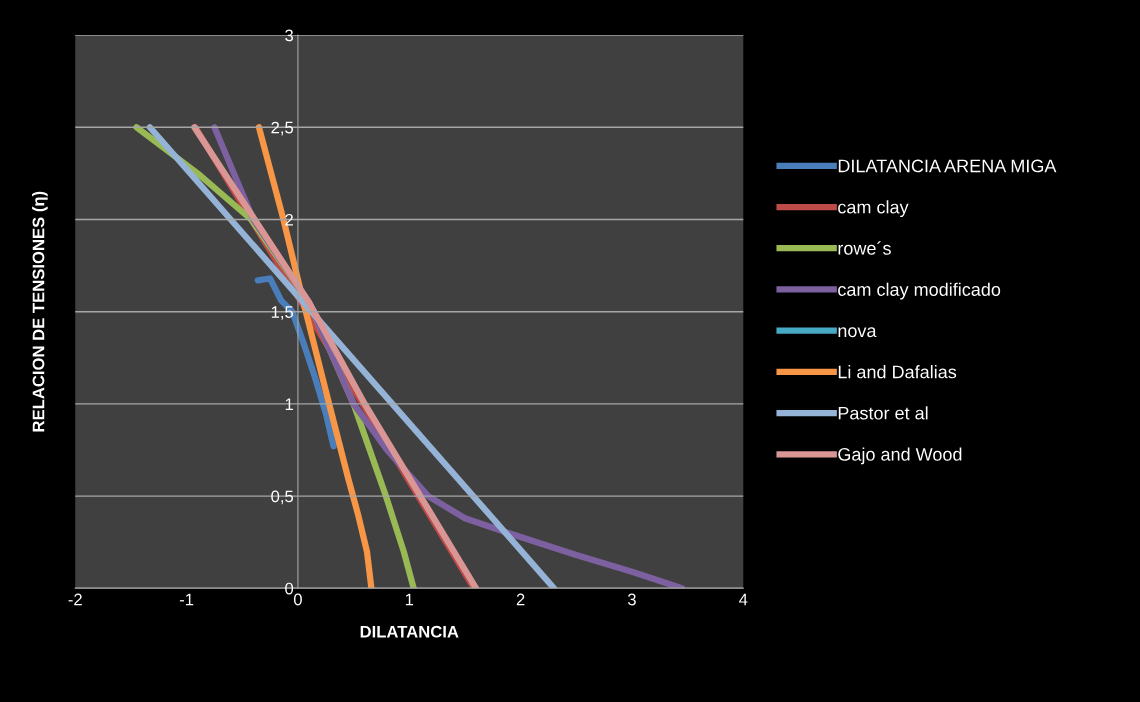  I want to click on legend-label: Li and Dafalias, so click(897, 372).